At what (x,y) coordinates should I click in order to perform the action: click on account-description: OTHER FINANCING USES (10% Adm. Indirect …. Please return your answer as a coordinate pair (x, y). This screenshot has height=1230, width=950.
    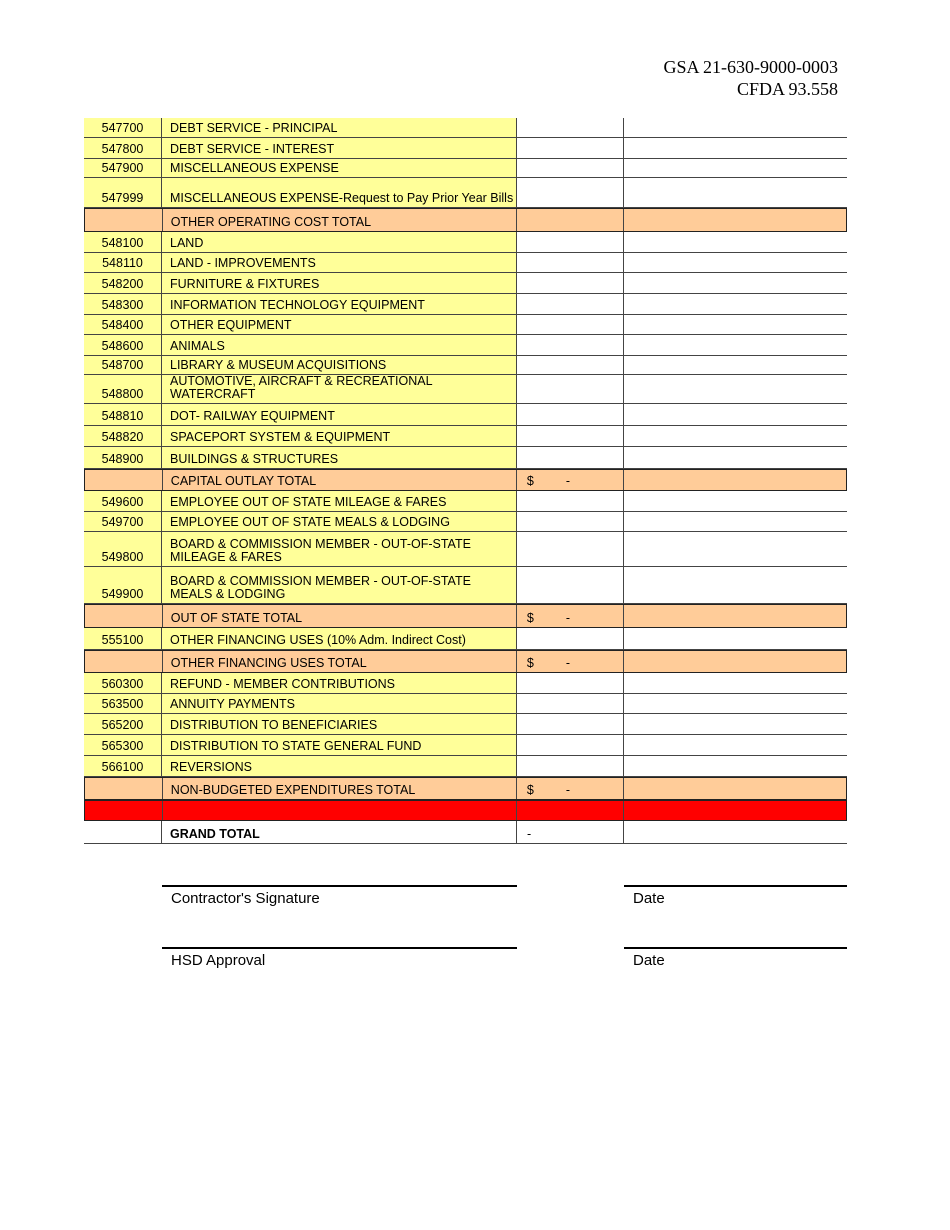
    Looking at the image, I should click on (339, 638).